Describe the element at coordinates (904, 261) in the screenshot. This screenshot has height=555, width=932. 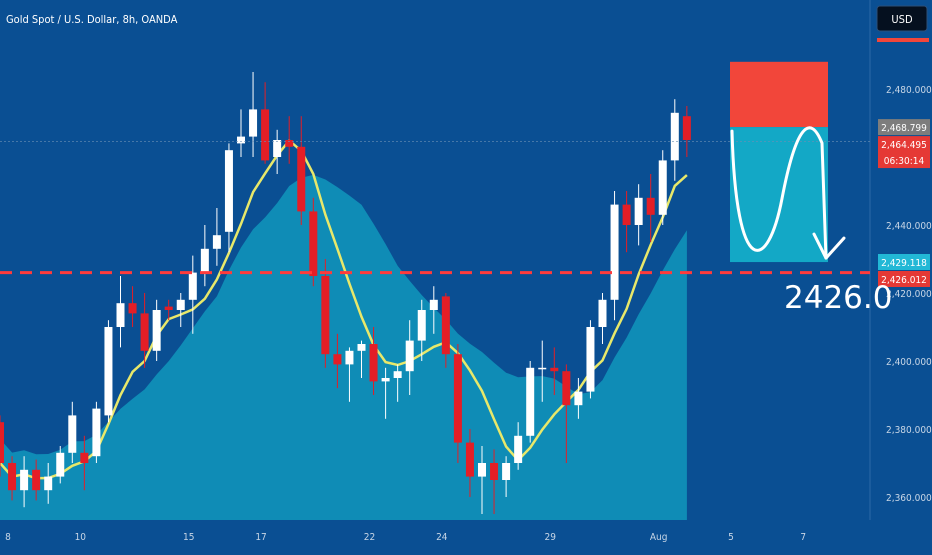
I see `price-tag: 2,429.118` at that location.